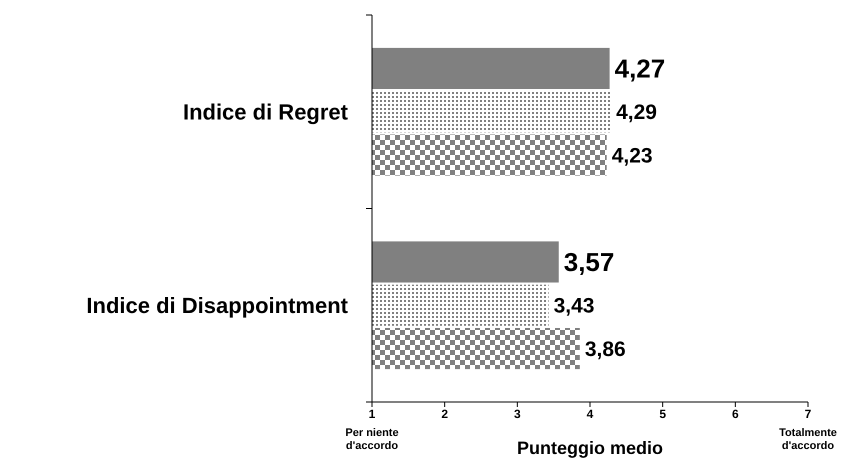 Image resolution: width=843 pixels, height=466 pixels. I want to click on data-label: 3,43, so click(574, 306).